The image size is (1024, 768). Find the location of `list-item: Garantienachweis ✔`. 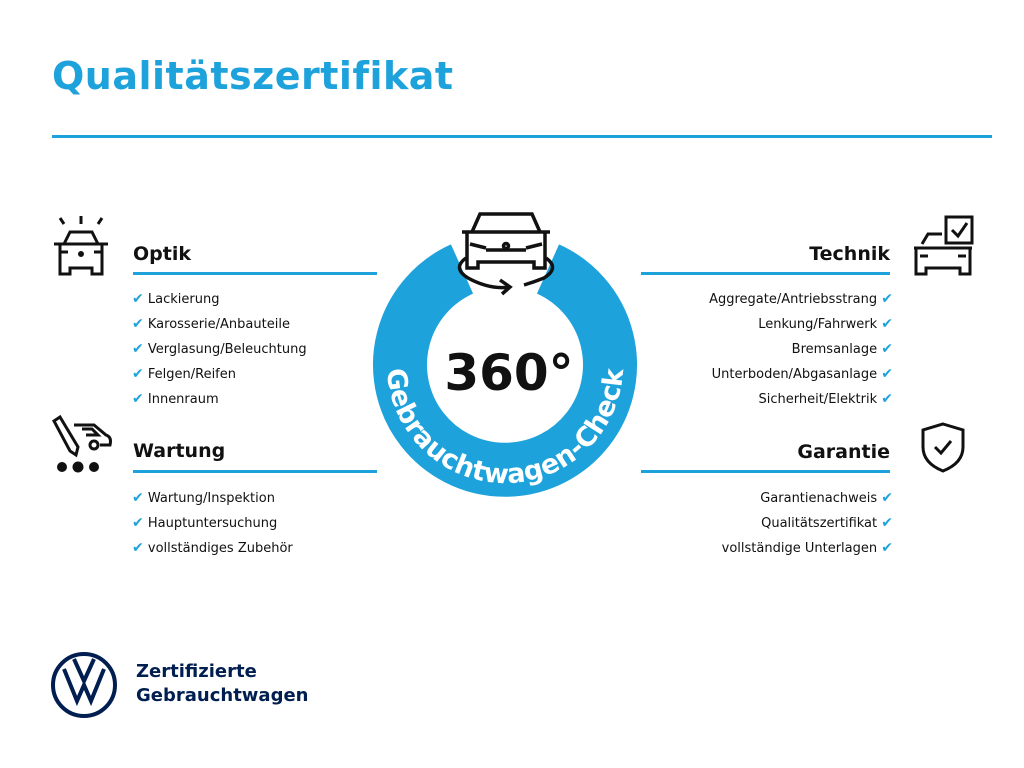

list-item: Garantienachweis ✔ is located at coordinates (826, 498).